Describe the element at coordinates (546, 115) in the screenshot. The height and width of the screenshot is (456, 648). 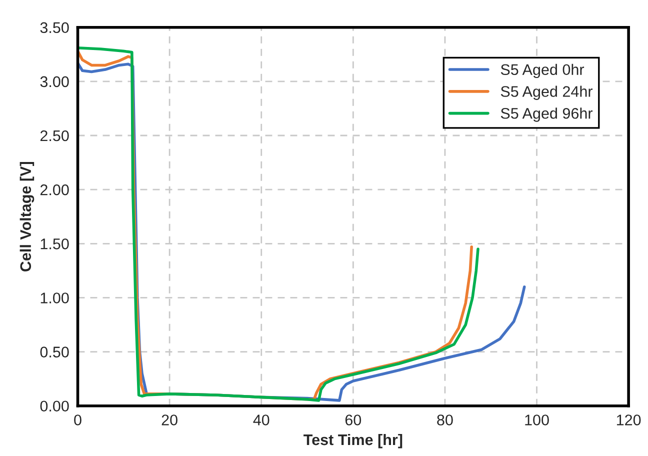
I see `legend-label: S5 Aged 96hr` at that location.